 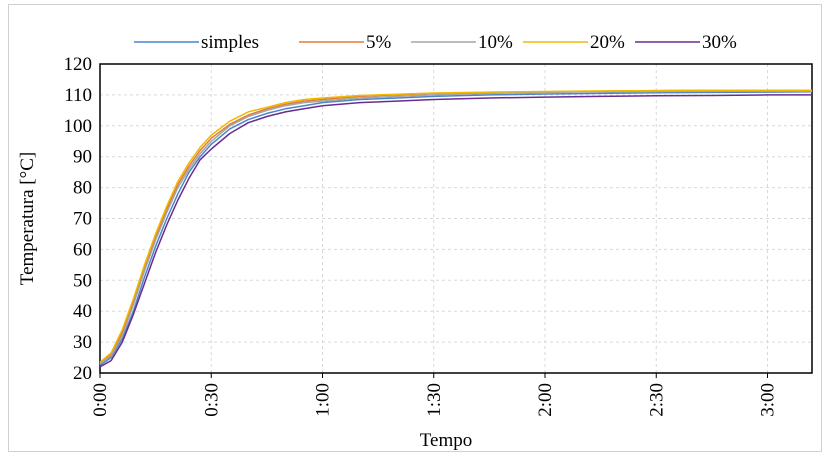 I want to click on x-tick-label: 0:30, so click(x=211, y=400).